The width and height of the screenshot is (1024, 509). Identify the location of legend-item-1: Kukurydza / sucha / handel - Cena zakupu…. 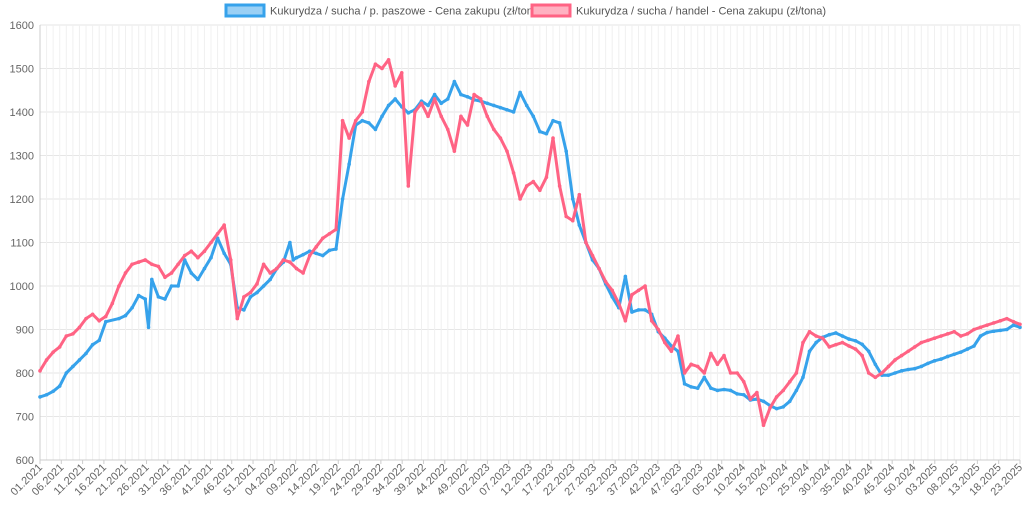
(678, 10).